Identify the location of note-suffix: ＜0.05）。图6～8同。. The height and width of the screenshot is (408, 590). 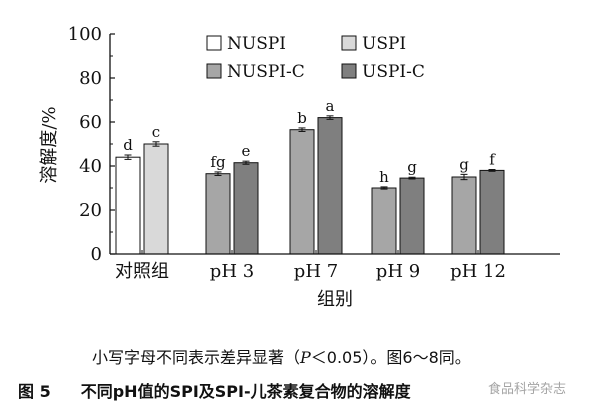
(390, 357).